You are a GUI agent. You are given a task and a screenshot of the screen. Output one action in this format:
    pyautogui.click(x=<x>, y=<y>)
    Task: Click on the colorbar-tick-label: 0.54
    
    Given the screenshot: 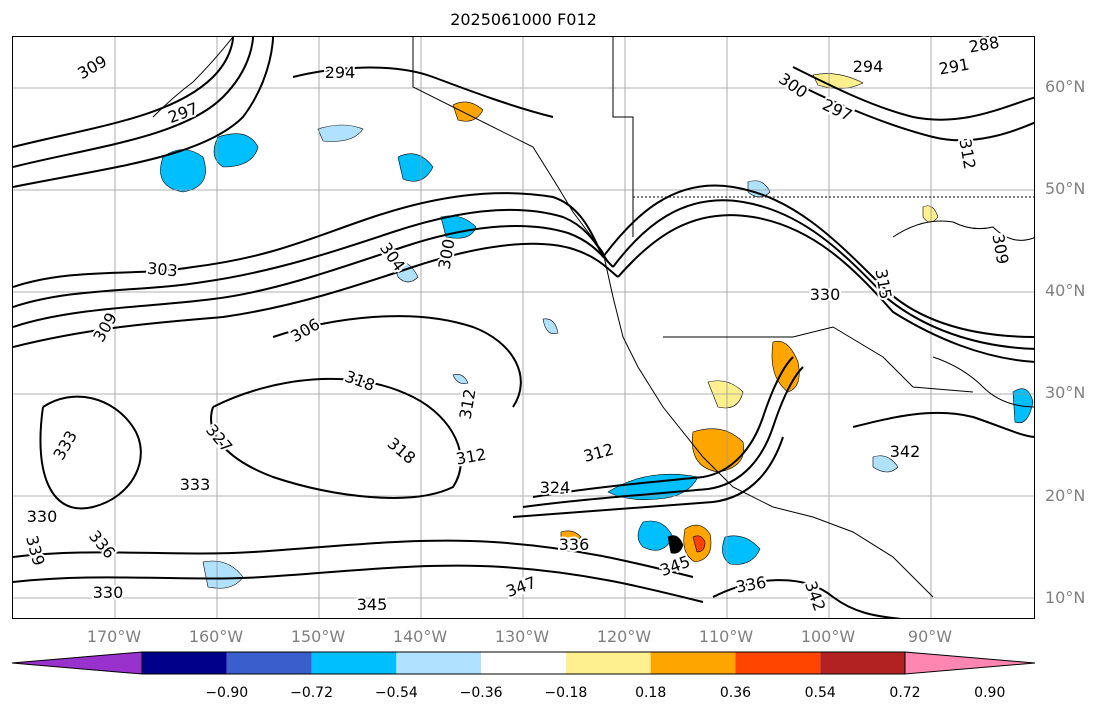 What is the action you would take?
    pyautogui.click(x=820, y=693)
    